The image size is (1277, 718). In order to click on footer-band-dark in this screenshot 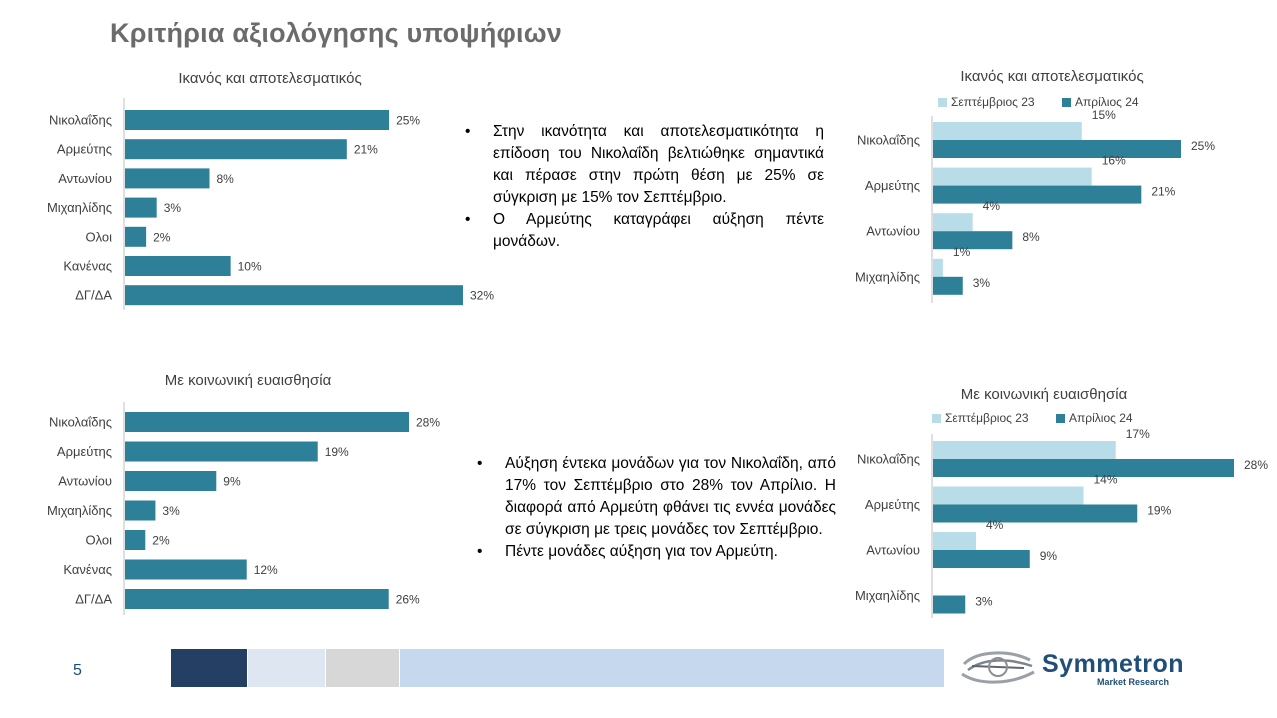, I will do `click(209, 668)`.